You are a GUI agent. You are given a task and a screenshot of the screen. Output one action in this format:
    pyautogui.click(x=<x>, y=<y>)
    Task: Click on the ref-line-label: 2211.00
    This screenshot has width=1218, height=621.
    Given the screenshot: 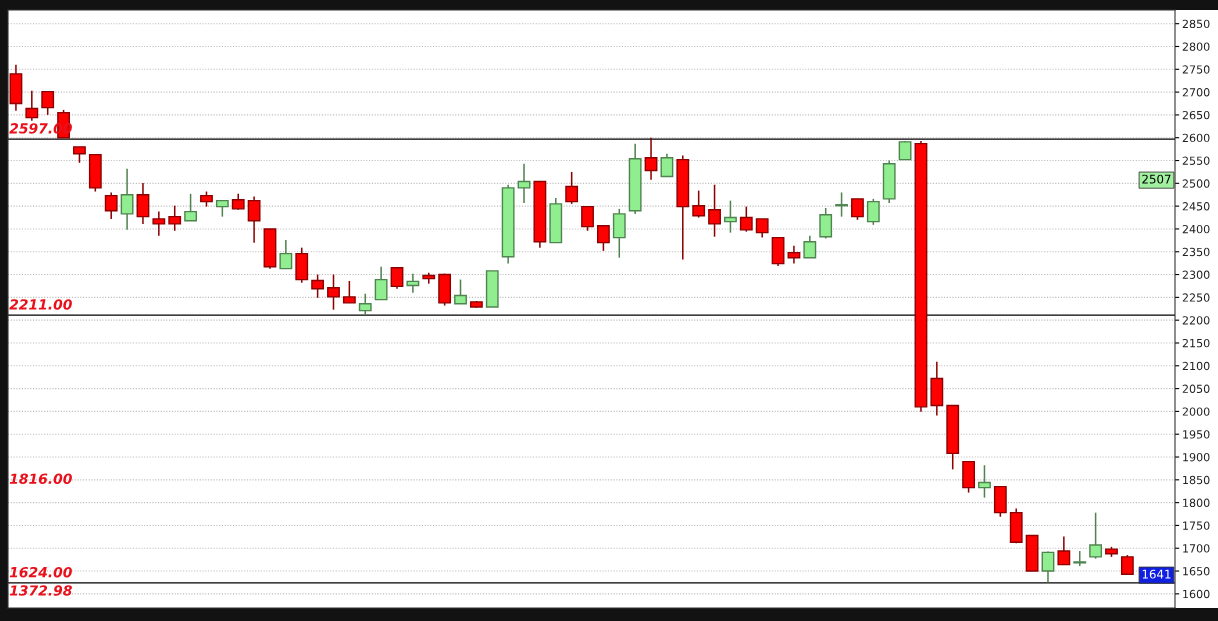 What is the action you would take?
    pyautogui.click(x=40, y=304)
    